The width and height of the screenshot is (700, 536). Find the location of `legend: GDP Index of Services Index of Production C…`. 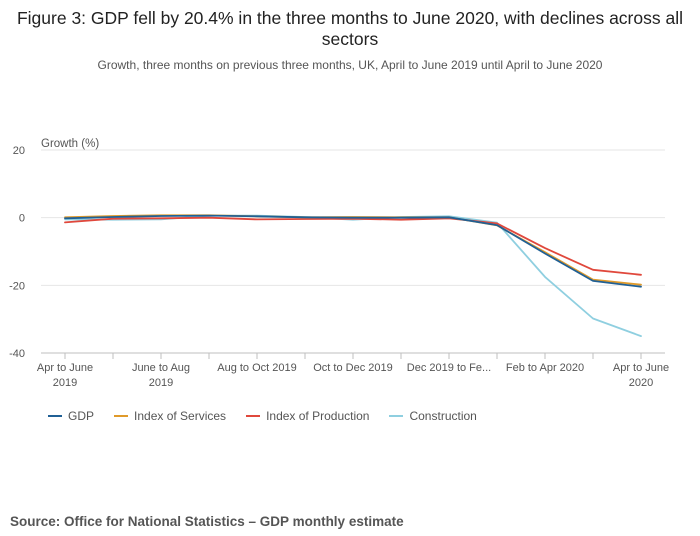

legend: GDP Index of Services Index of Production C… is located at coordinates (272, 416).